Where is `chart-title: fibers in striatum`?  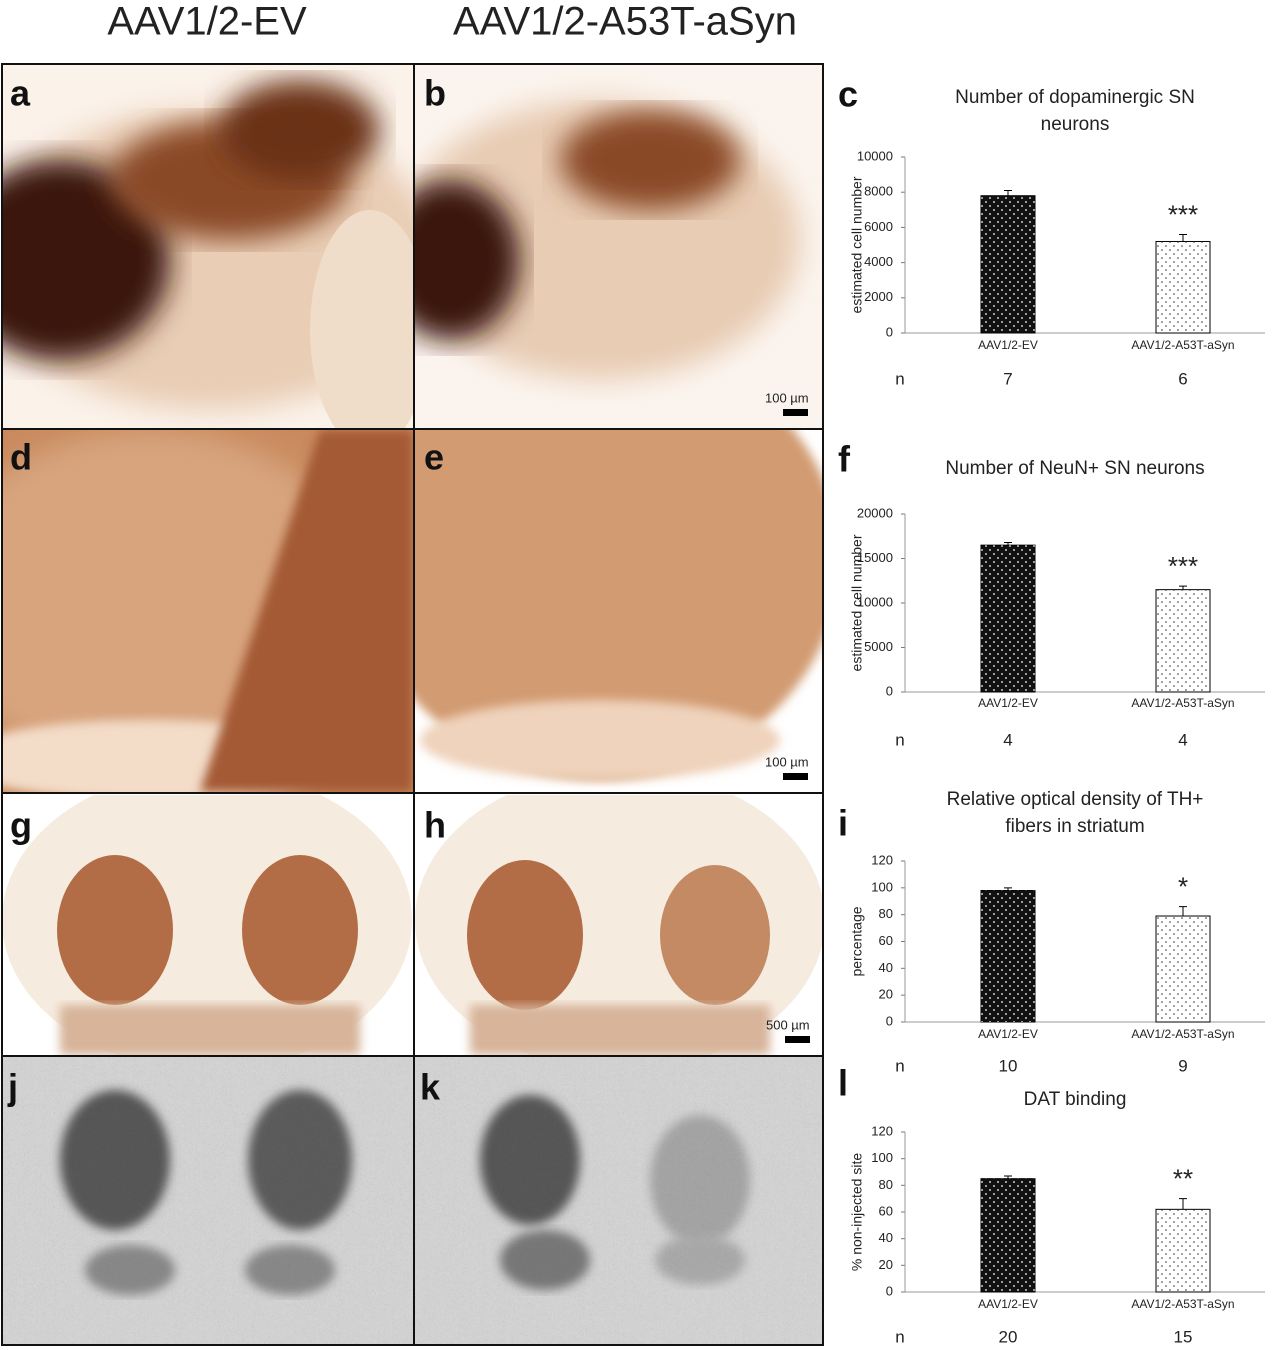
chart-title: fibers in striatum is located at coordinates (1074, 826).